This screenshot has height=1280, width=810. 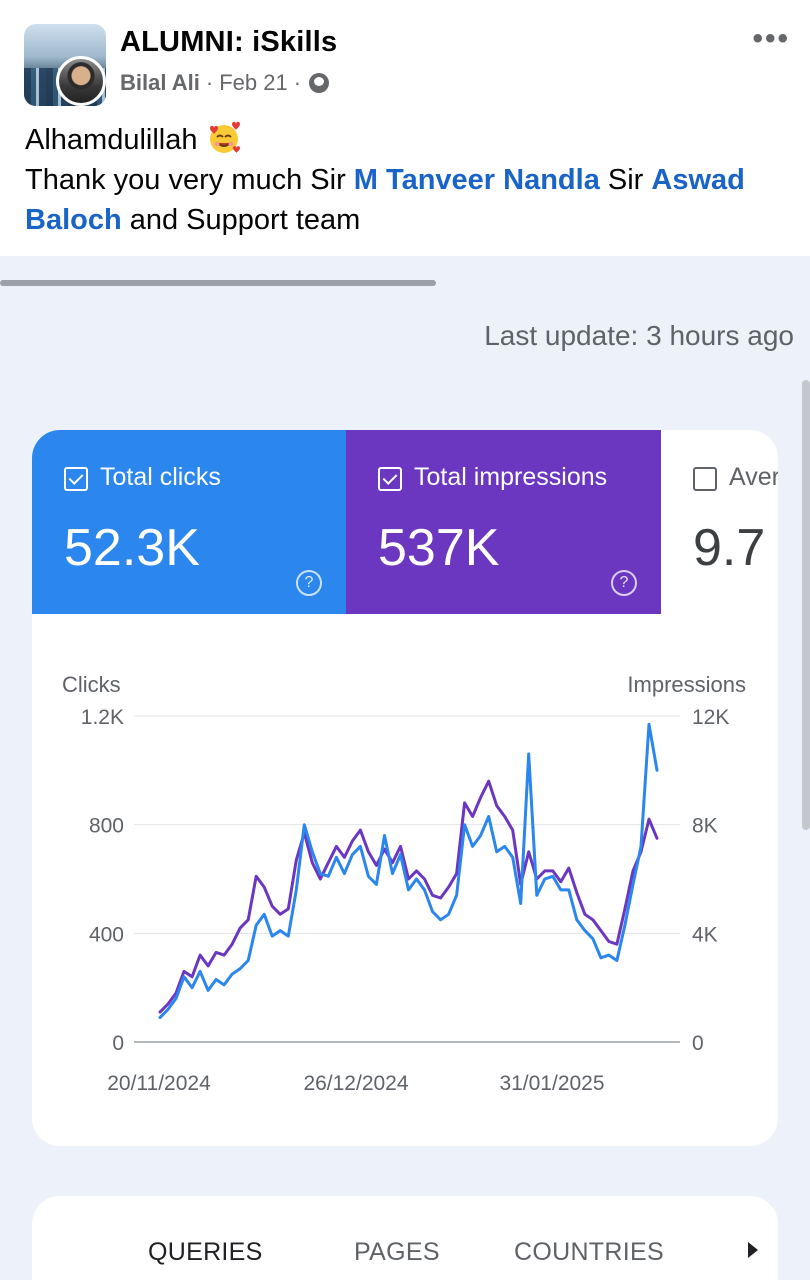 What do you see at coordinates (81, 81) in the screenshot?
I see `user-avatar` at bounding box center [81, 81].